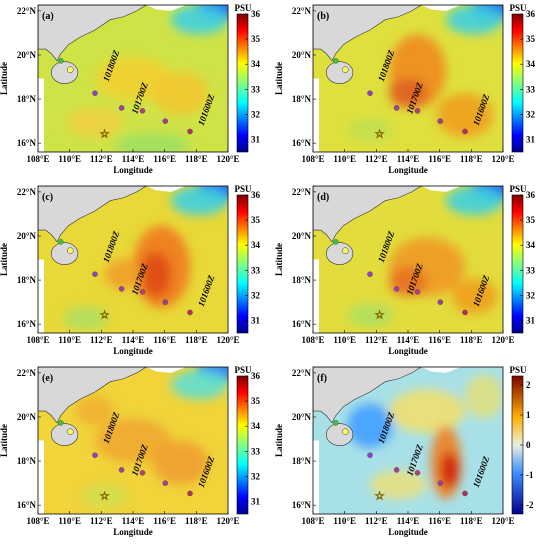 This screenshot has height=549, width=550. Describe the element at coordinates (339, 72) in the screenshot. I see `hainan-island` at that location.